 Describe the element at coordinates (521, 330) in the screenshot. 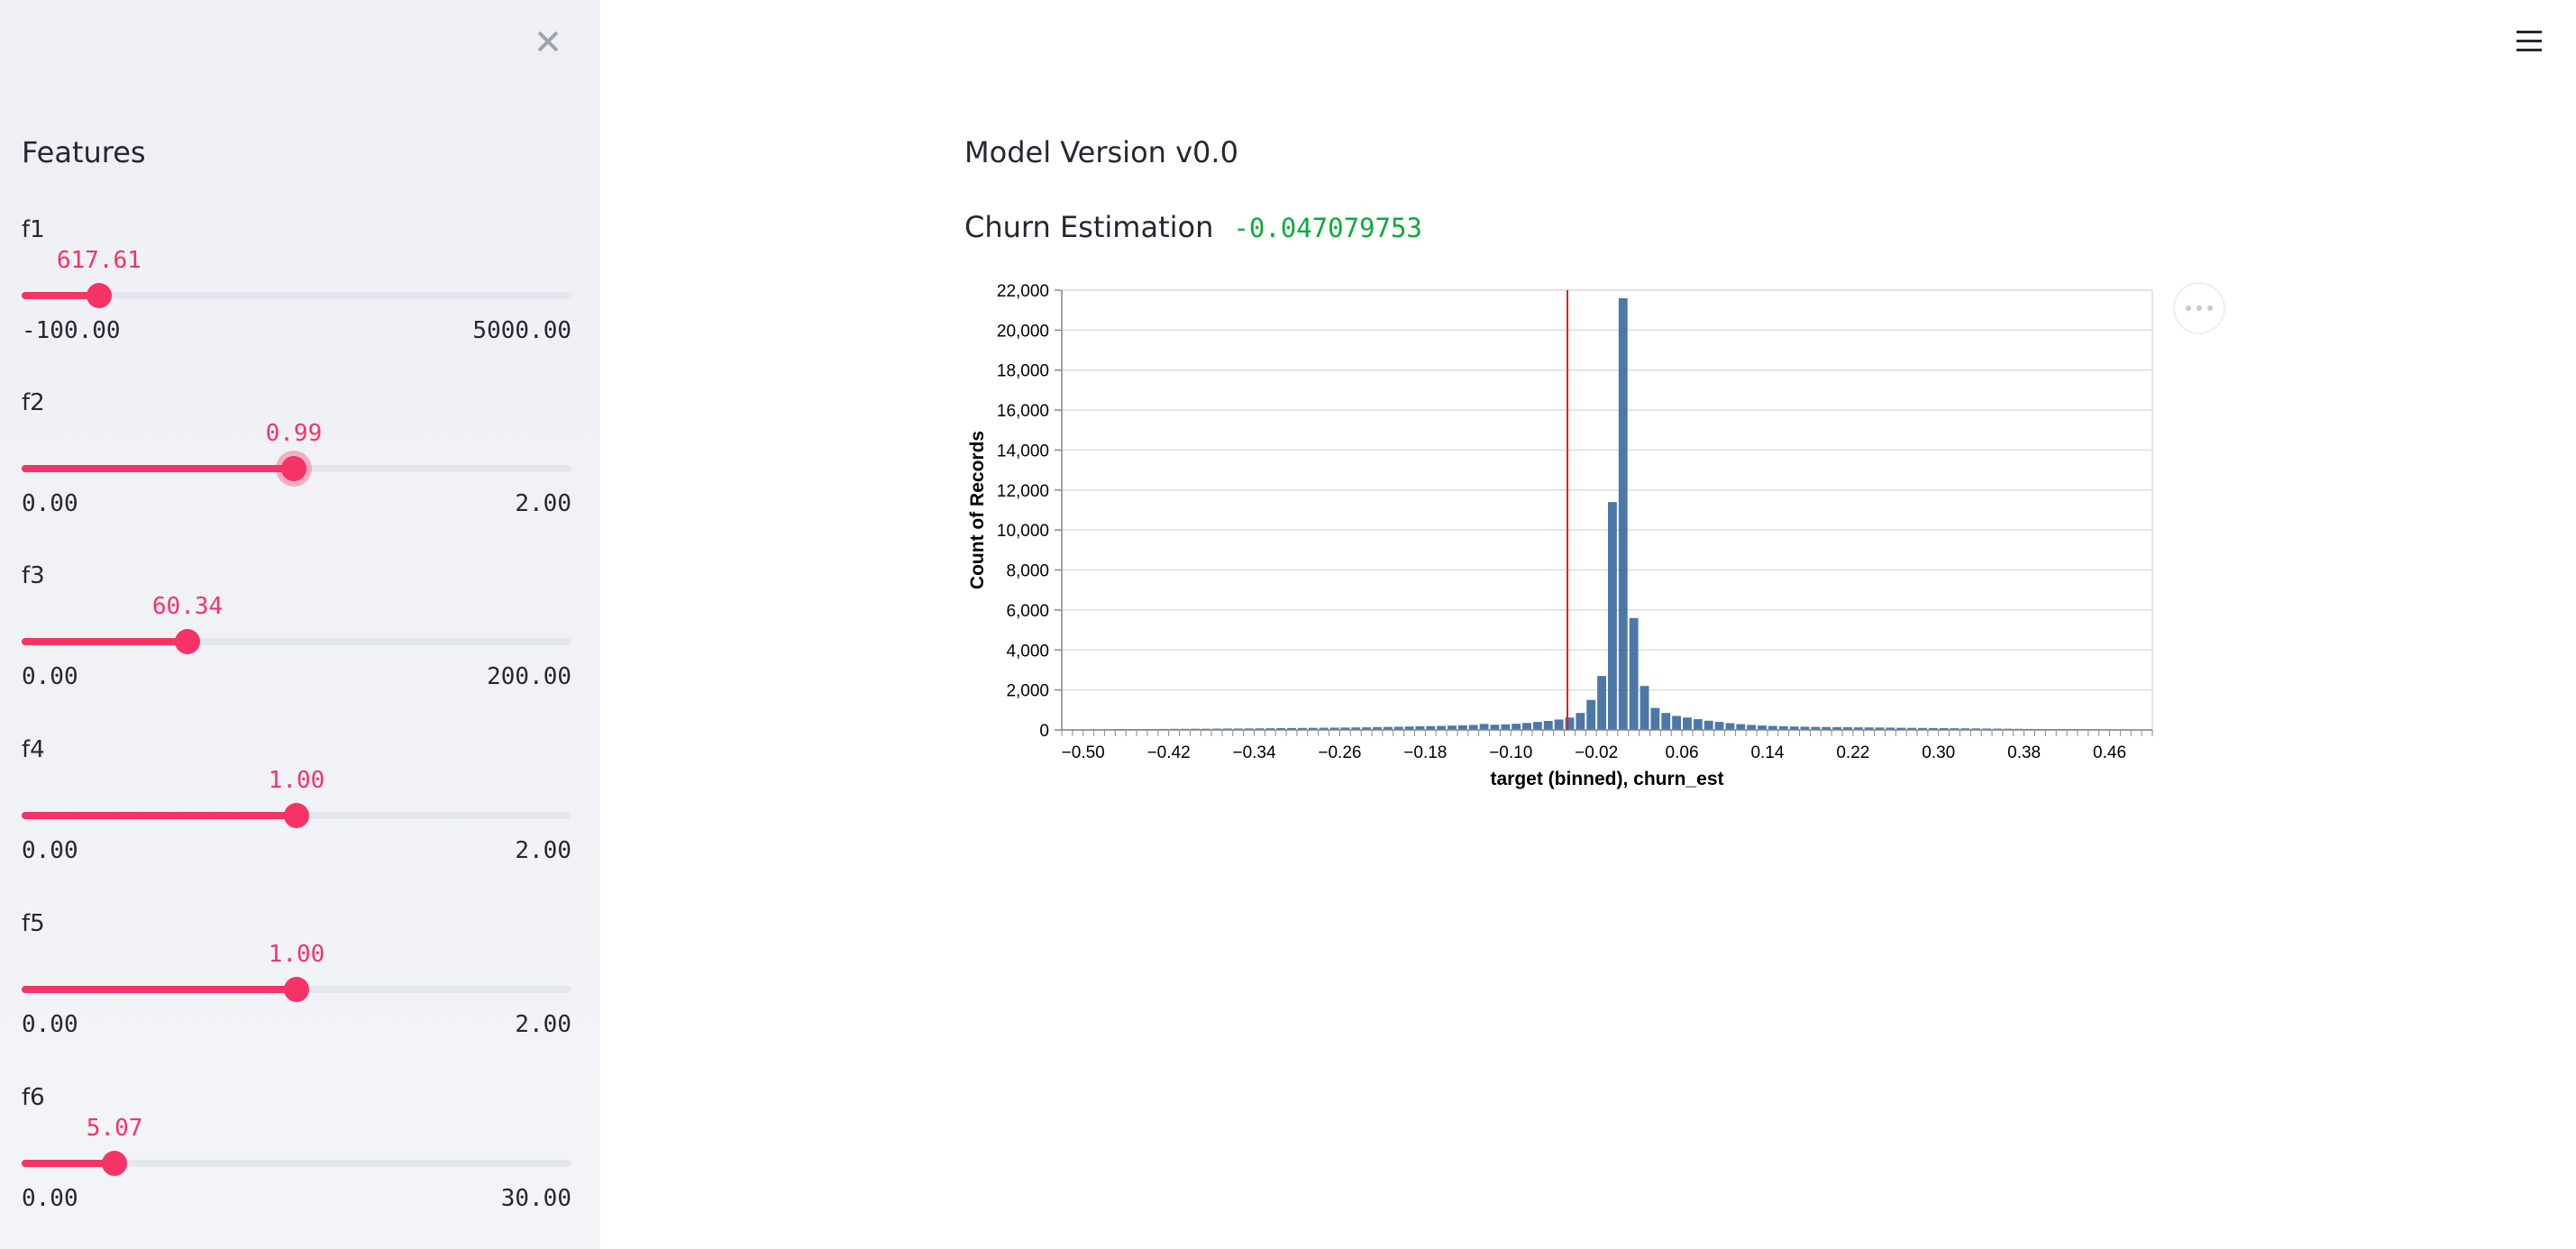

I see `slider-max: 5000.00` at that location.